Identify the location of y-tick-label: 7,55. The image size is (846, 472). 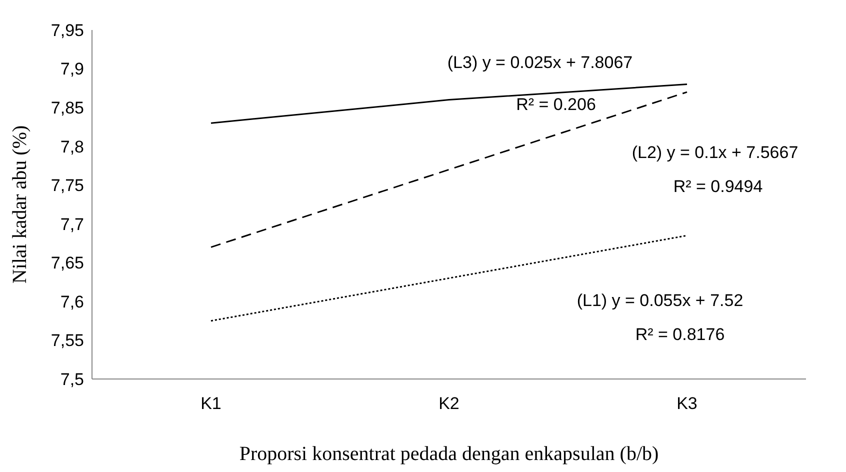
(67, 340).